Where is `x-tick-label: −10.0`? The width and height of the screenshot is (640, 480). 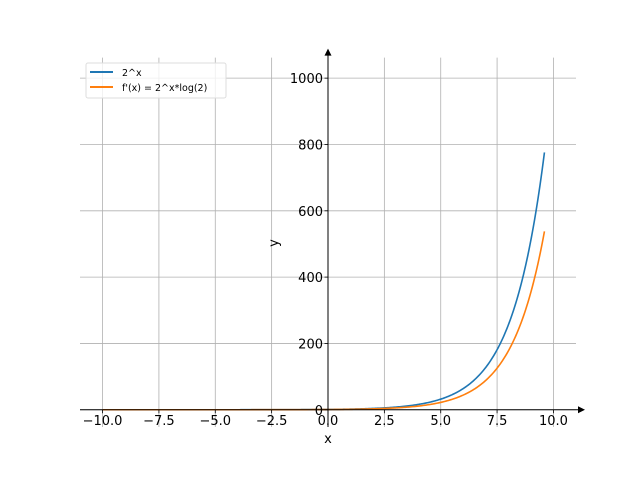 x-tick-label: −10.0 is located at coordinates (103, 421).